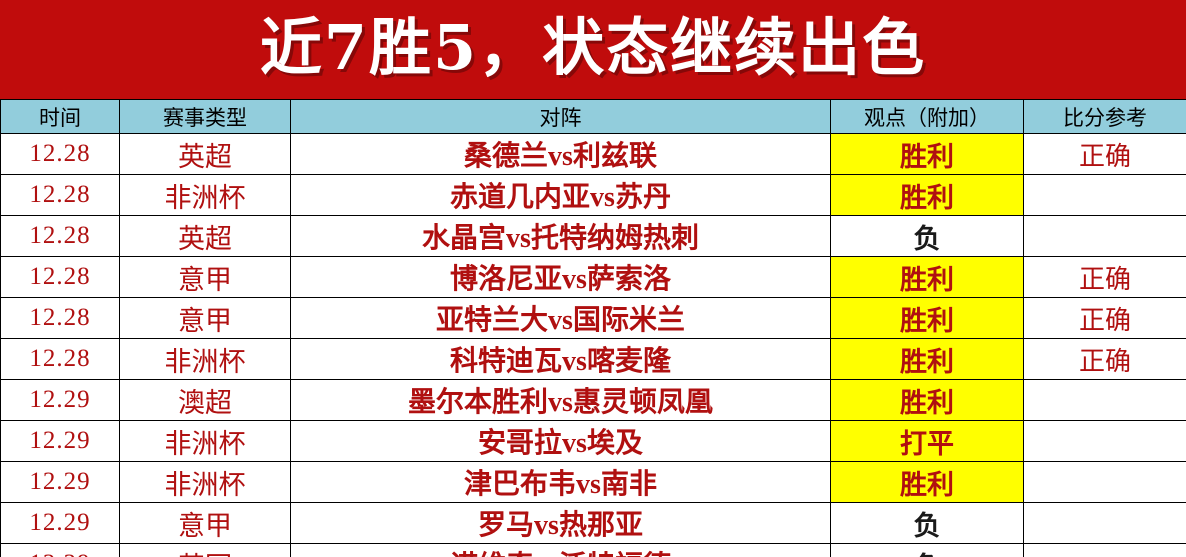 Image resolution: width=1186 pixels, height=557 pixels. I want to click on page-title: 近7胜5，状态继续出色, so click(593, 47).